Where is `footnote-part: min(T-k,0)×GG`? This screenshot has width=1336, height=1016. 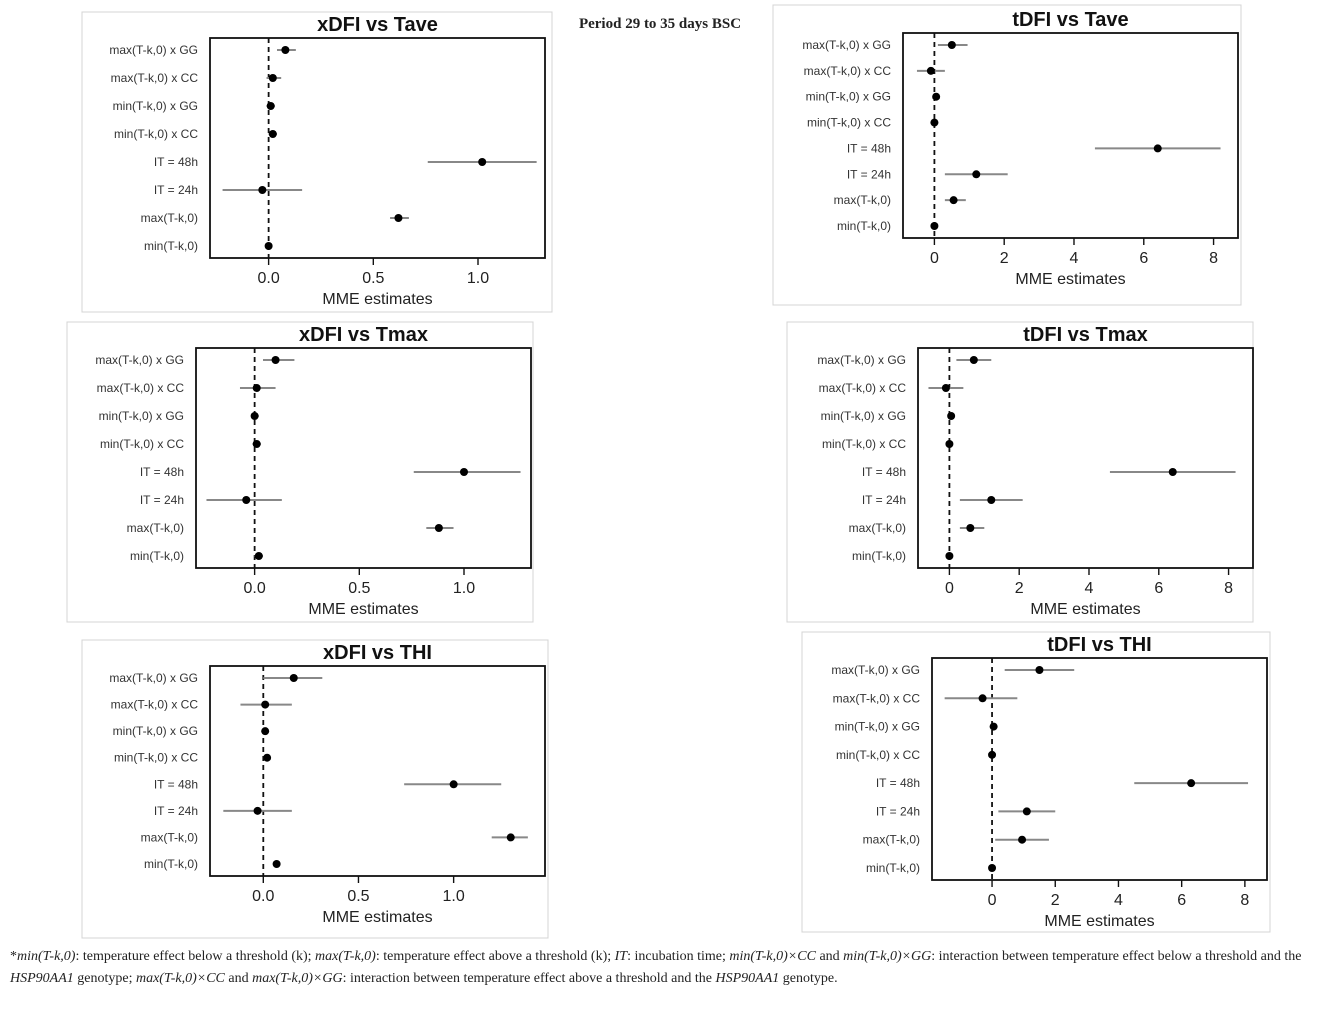
footnote-part: min(T-k,0)×GG is located at coordinates (887, 956).